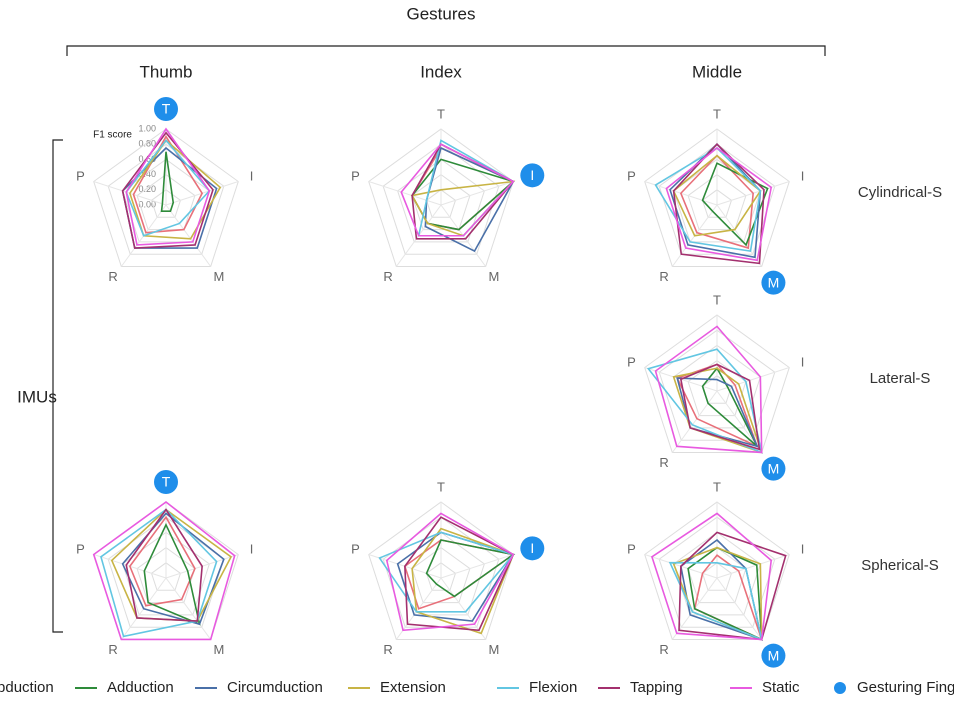 Image resolution: width=954 pixels, height=702 pixels. What do you see at coordinates (147, 174) in the screenshot?
I see `r-tick-label: 0.40` at bounding box center [147, 174].